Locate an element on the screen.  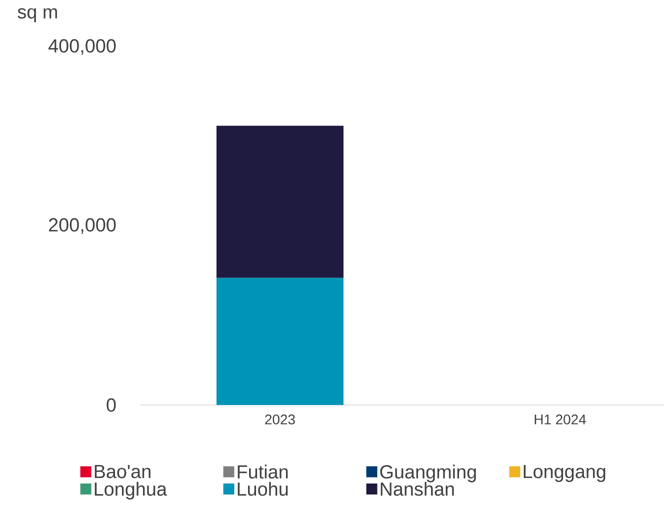
y-tick-label: 0 is located at coordinates (111, 405).